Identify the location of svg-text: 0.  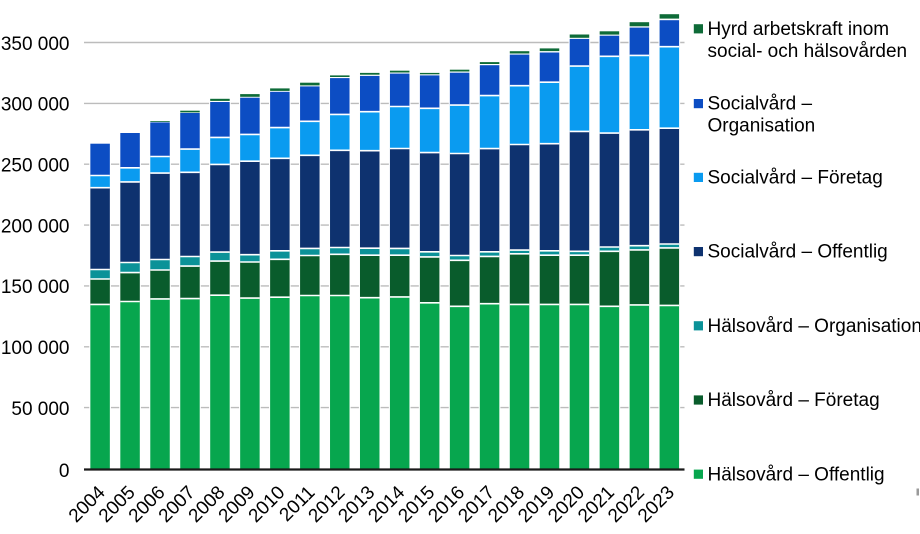
(64, 471).